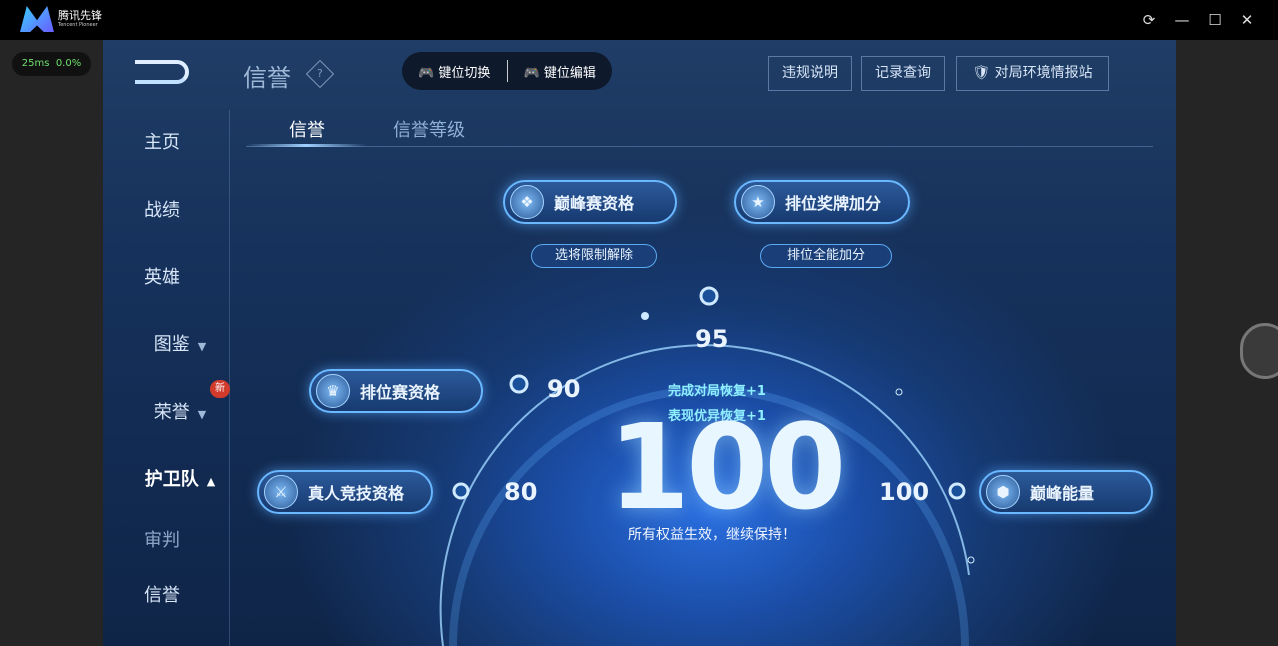  I want to click on perk-ranked-qualification: ♛ 排位赛资格, so click(396, 391).